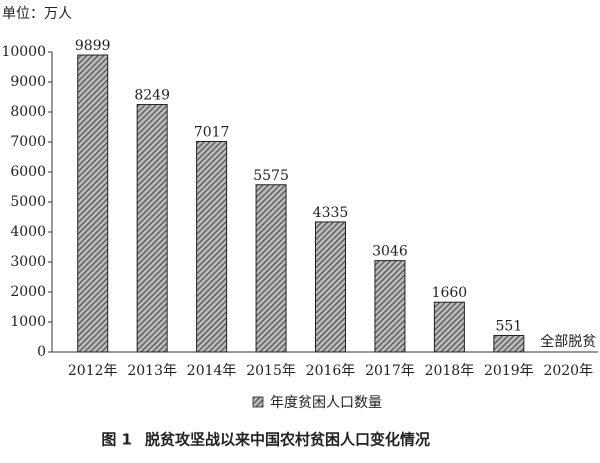  What do you see at coordinates (152, 96) in the screenshot?
I see `value-label: 8249` at bounding box center [152, 96].